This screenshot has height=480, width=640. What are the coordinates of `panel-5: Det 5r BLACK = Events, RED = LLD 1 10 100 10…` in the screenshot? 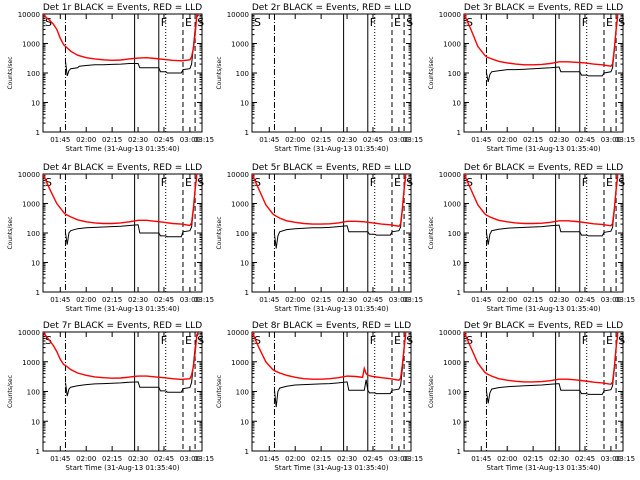 It's located at (319, 238).